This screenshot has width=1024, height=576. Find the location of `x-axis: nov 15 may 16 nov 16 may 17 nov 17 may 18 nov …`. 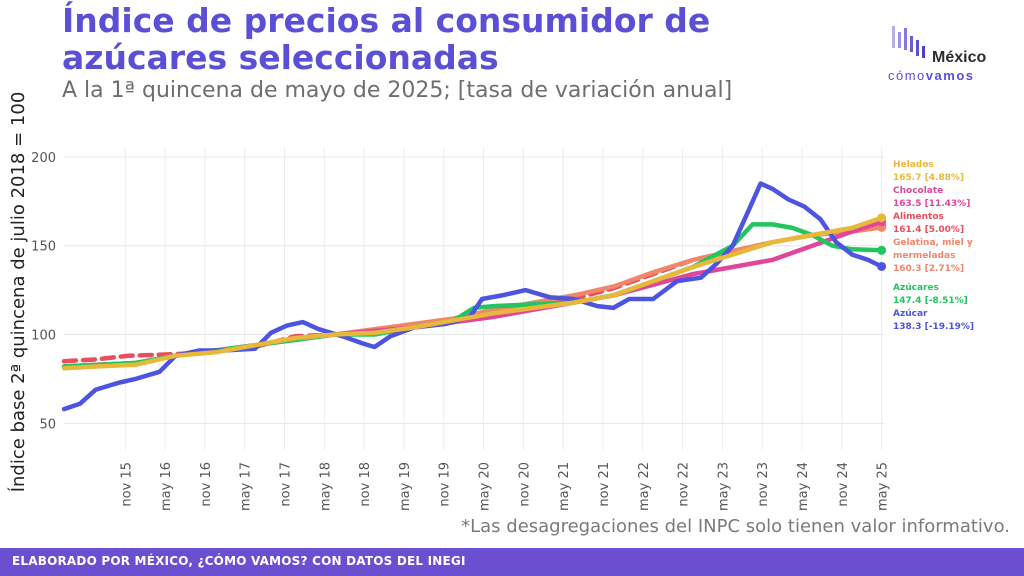

x-axis: nov 15 may 16 nov 16 may 17 nov 17 may 18 nov … is located at coordinates (504, 486).